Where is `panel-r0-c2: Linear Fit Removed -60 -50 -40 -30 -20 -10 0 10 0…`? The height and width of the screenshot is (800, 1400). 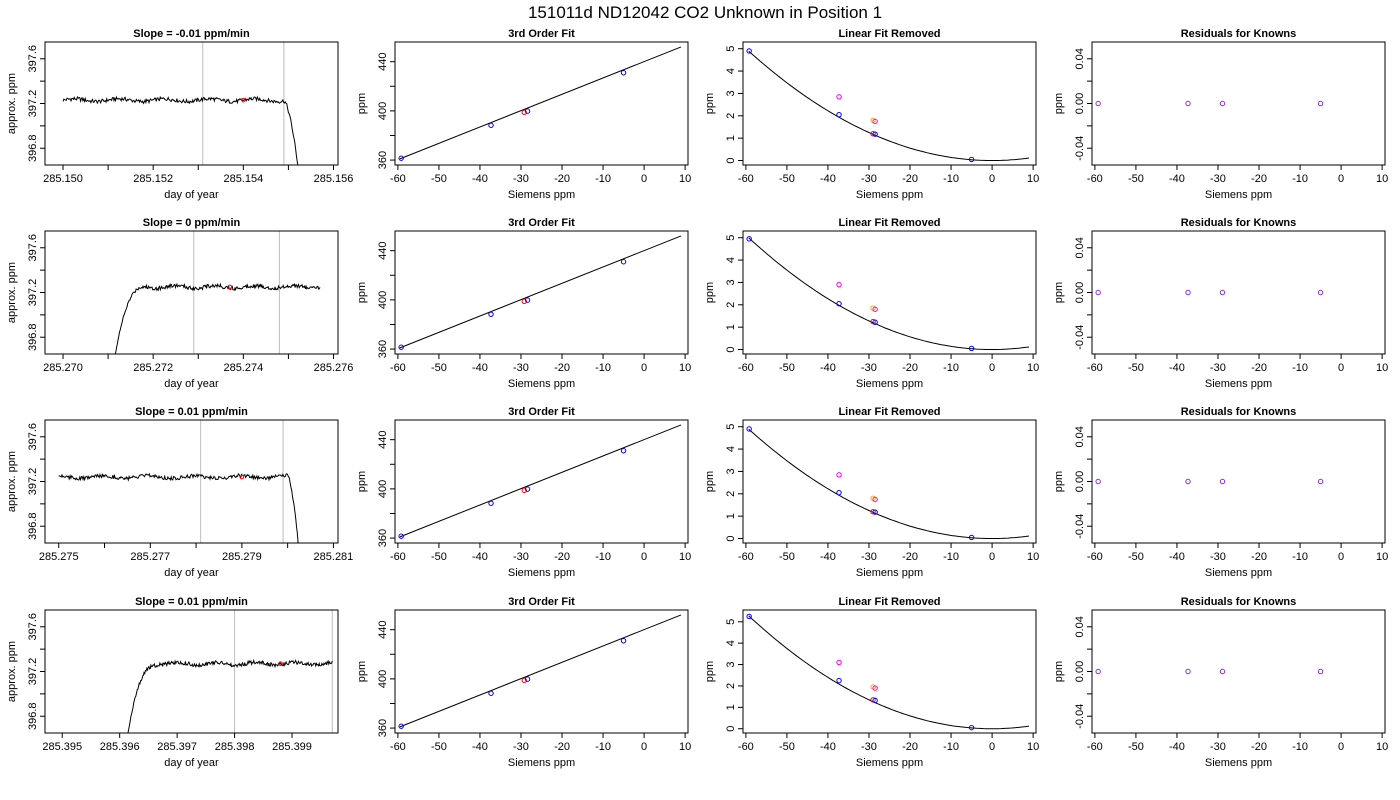 panel-r0-c2: Linear Fit Removed -60 -50 -40 -30 -20 -10 0 10 0… is located at coordinates (871, 114).